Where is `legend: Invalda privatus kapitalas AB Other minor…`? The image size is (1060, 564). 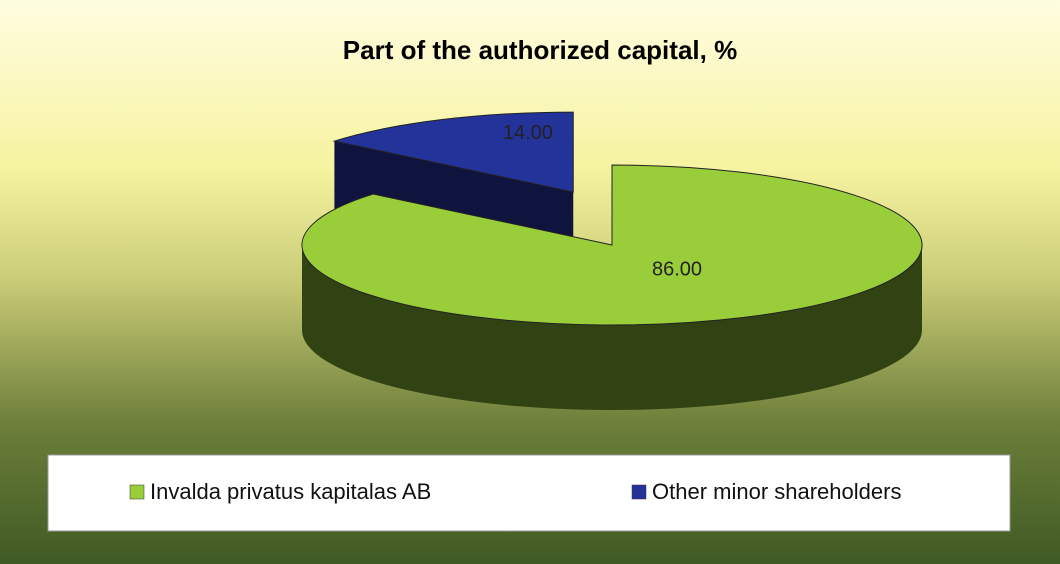
legend: Invalda privatus kapitalas AB Other minor… is located at coordinates (515, 491).